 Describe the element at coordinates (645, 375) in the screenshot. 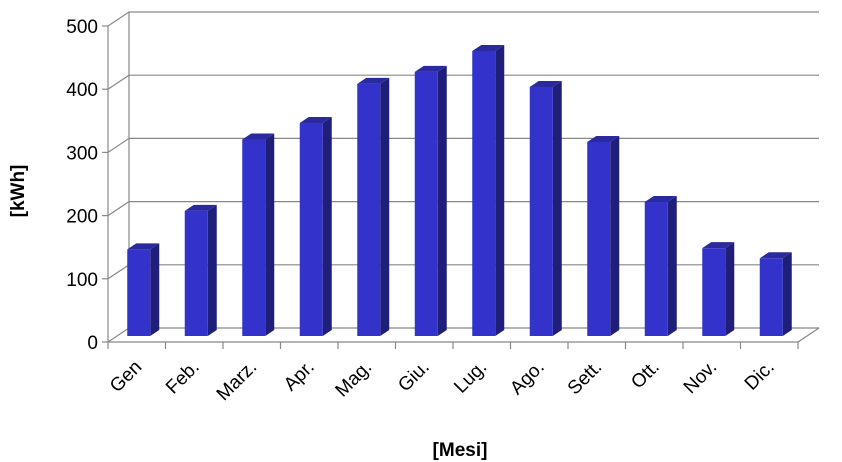

I see `x-tick-label: Ott.` at that location.